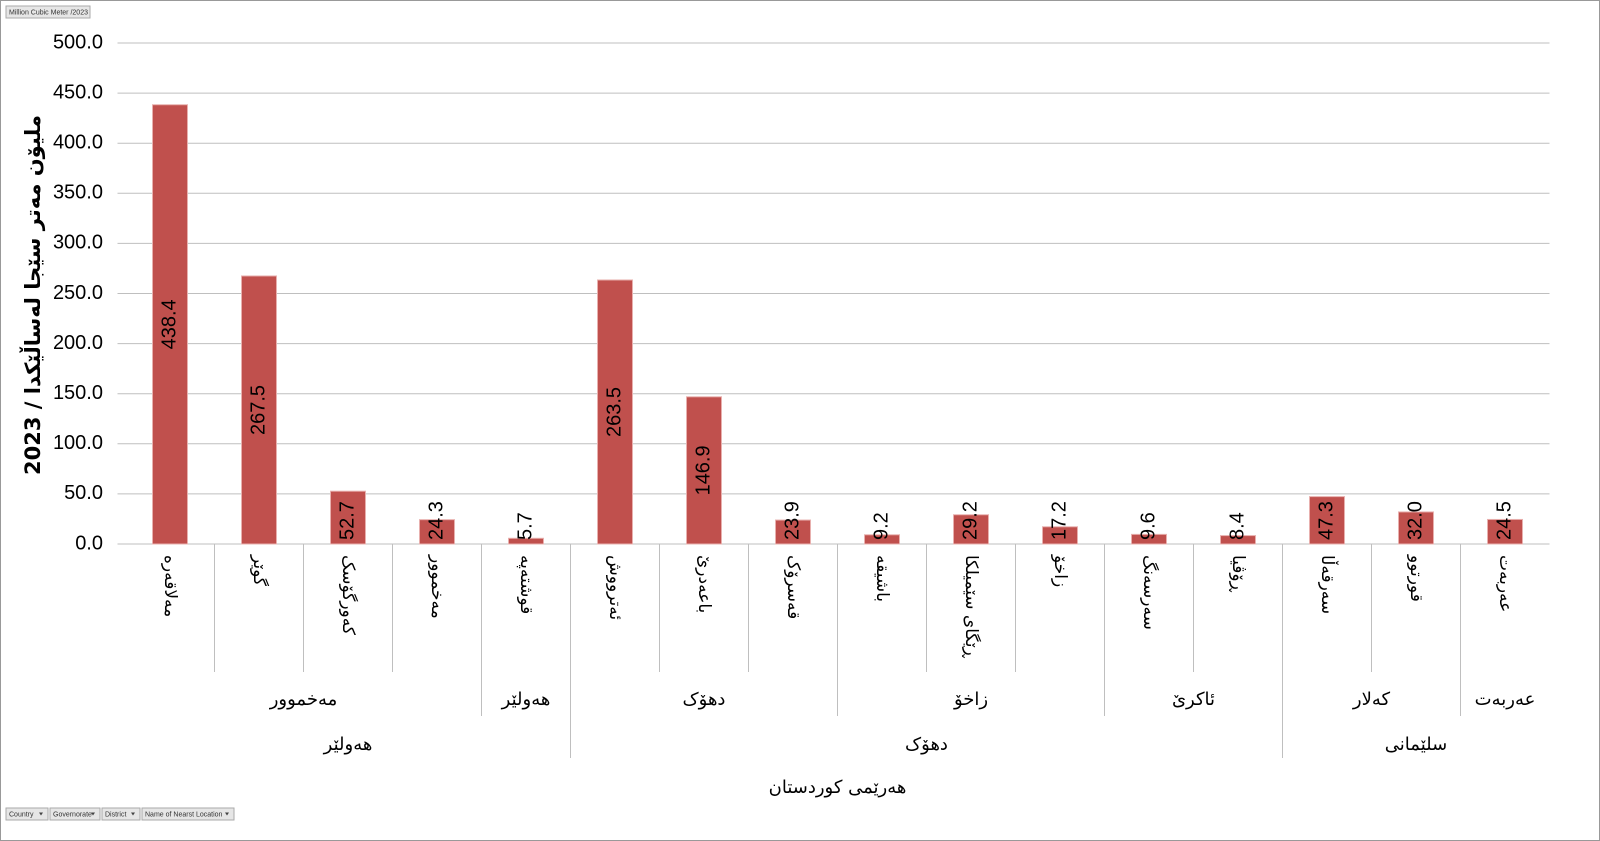 This screenshot has width=1600, height=841. Describe the element at coordinates (1416, 578) in the screenshot. I see `x-tick-label: قورتوو` at that location.